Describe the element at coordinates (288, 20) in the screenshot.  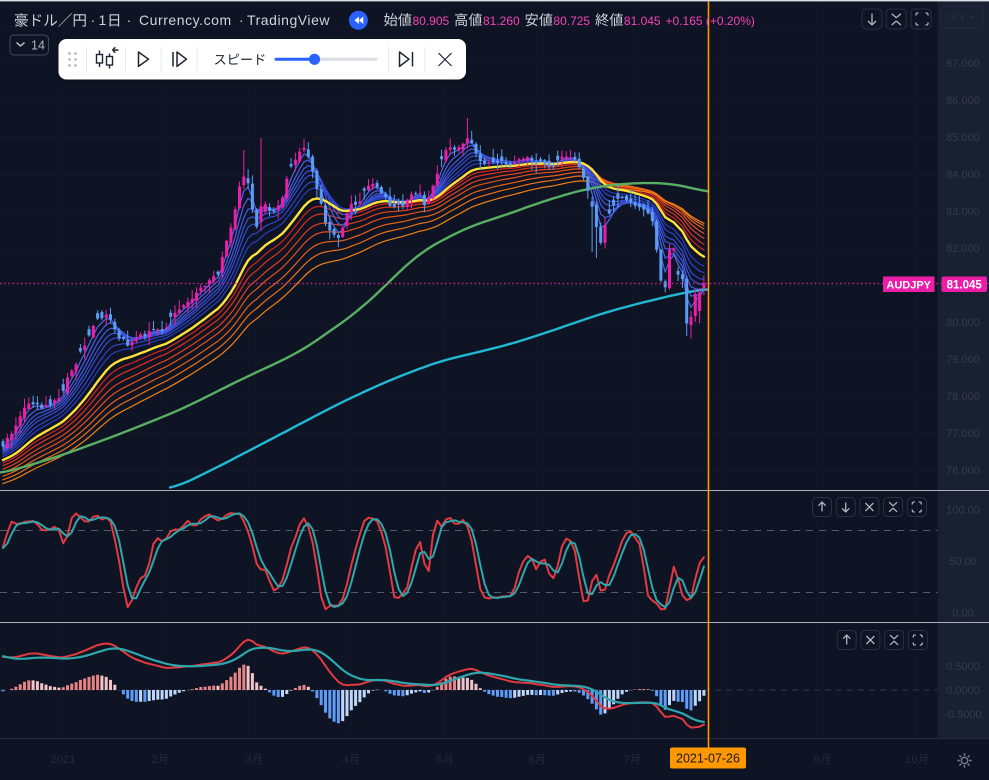
I see `svg-text: TradingView` at that location.